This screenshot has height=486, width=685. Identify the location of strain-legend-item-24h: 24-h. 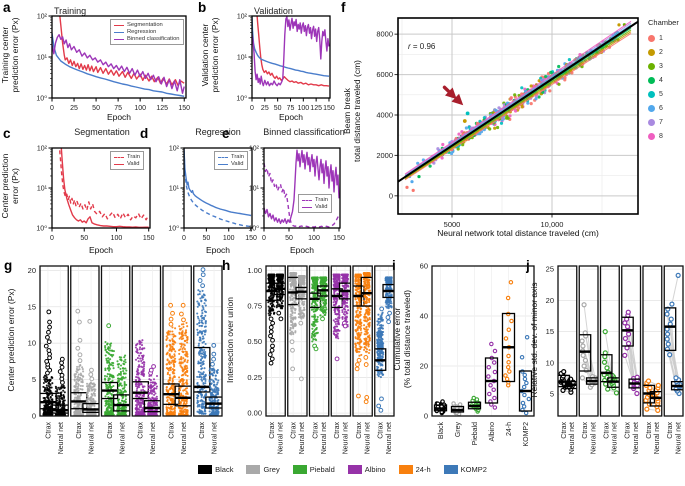
(414, 469).